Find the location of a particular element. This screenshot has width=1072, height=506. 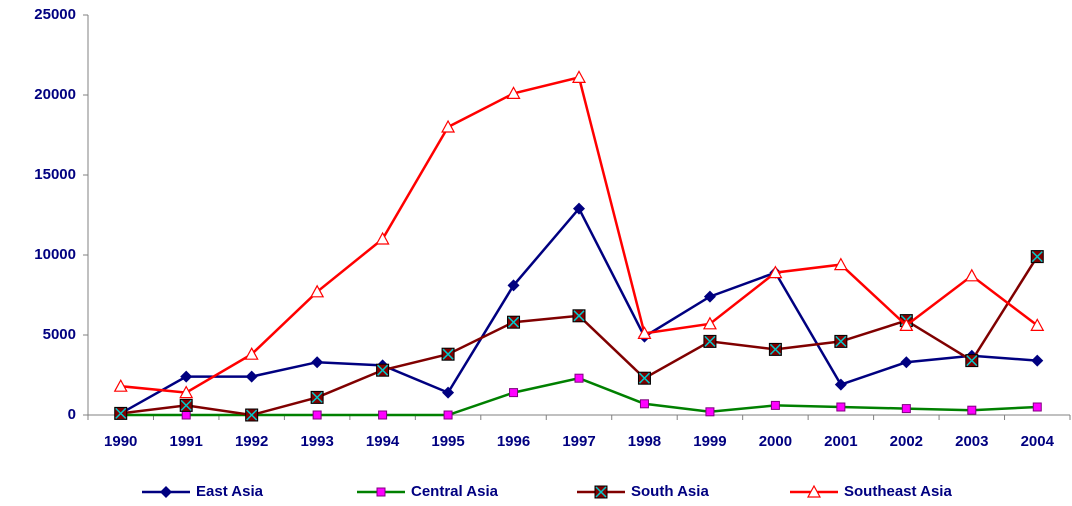

x-tick-label: 2003 is located at coordinates (971, 441).